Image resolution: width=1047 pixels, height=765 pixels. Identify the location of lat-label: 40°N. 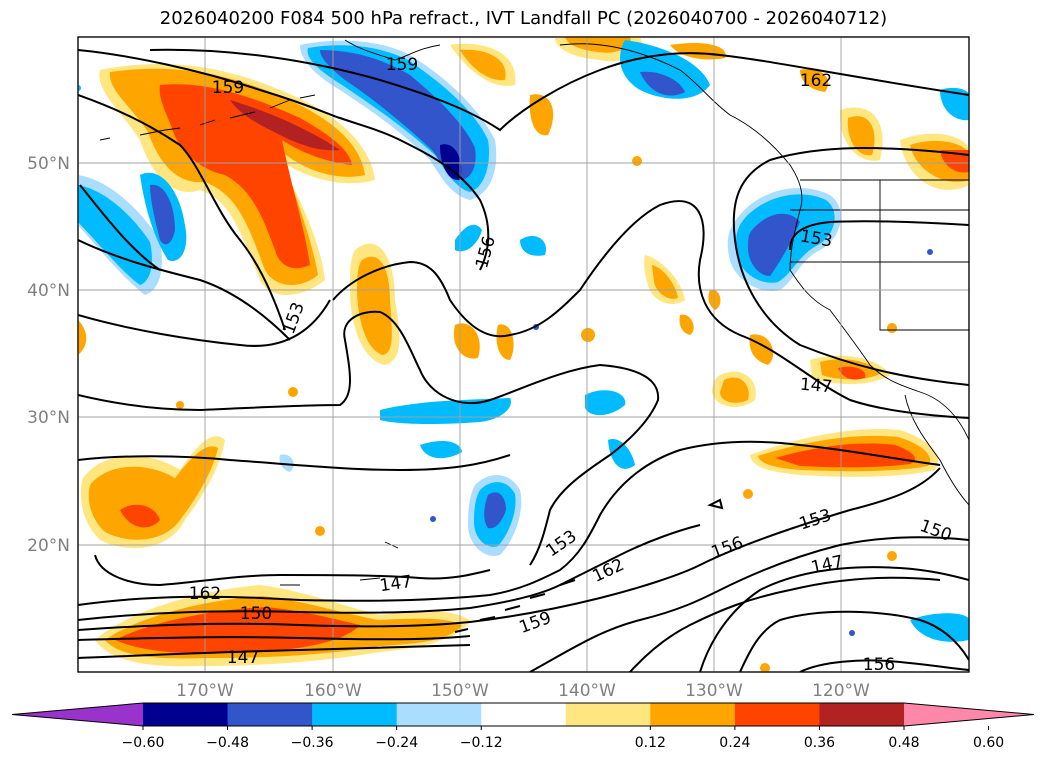
(48, 291).